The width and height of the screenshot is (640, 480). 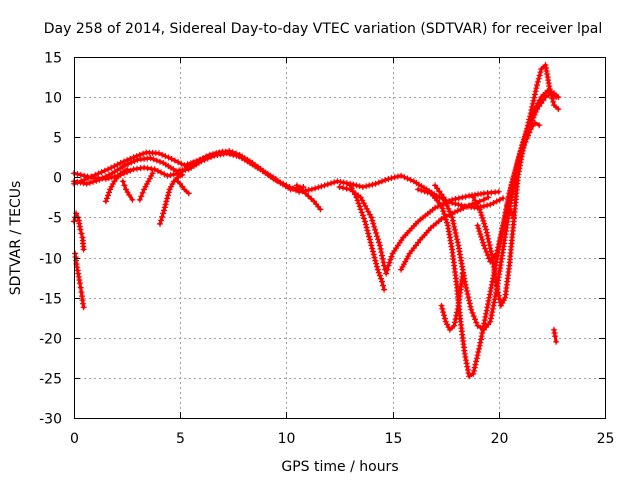 What do you see at coordinates (339, 467) in the screenshot?
I see `x-axis-label: GPS time / hours` at bounding box center [339, 467].